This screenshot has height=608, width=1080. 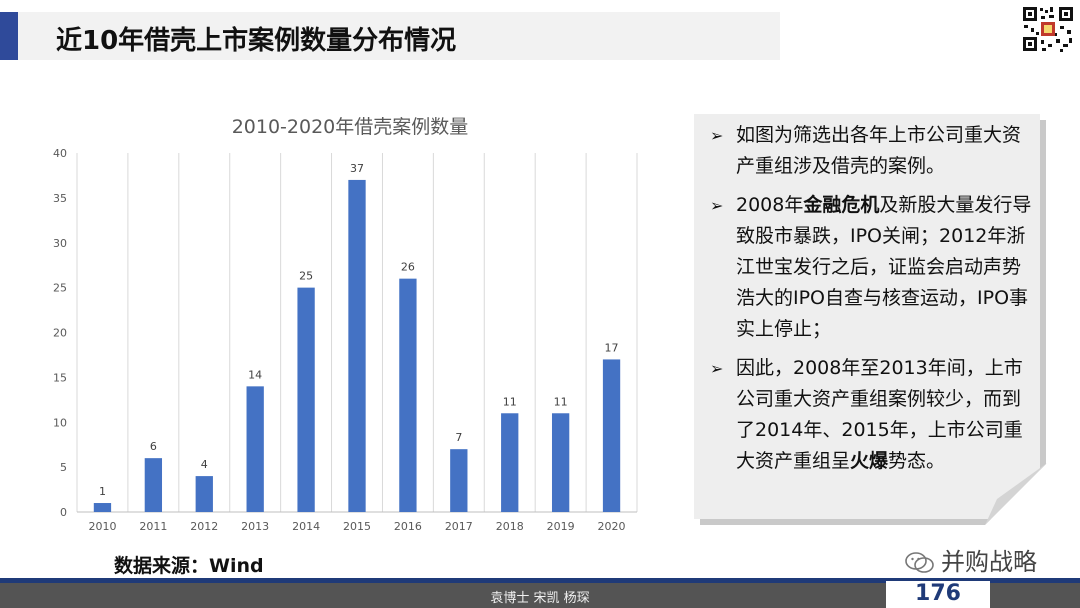 I want to click on bullet-text: 如图为筛选出各年上市公司重大资产重组涉及借壳的案例。, so click(x=879, y=150).